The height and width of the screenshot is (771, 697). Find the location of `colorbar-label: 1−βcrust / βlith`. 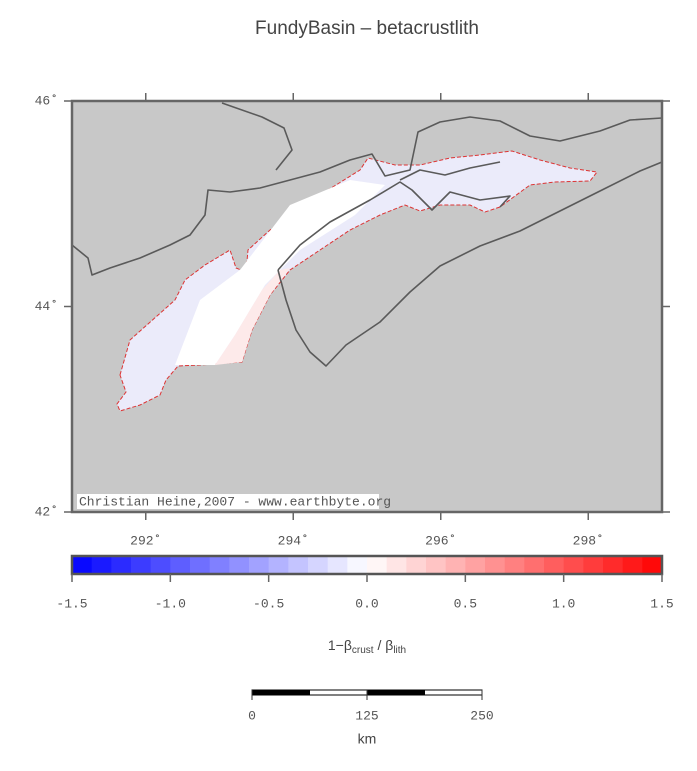

colorbar-label: 1−βcrust / βlith is located at coordinates (367, 646).